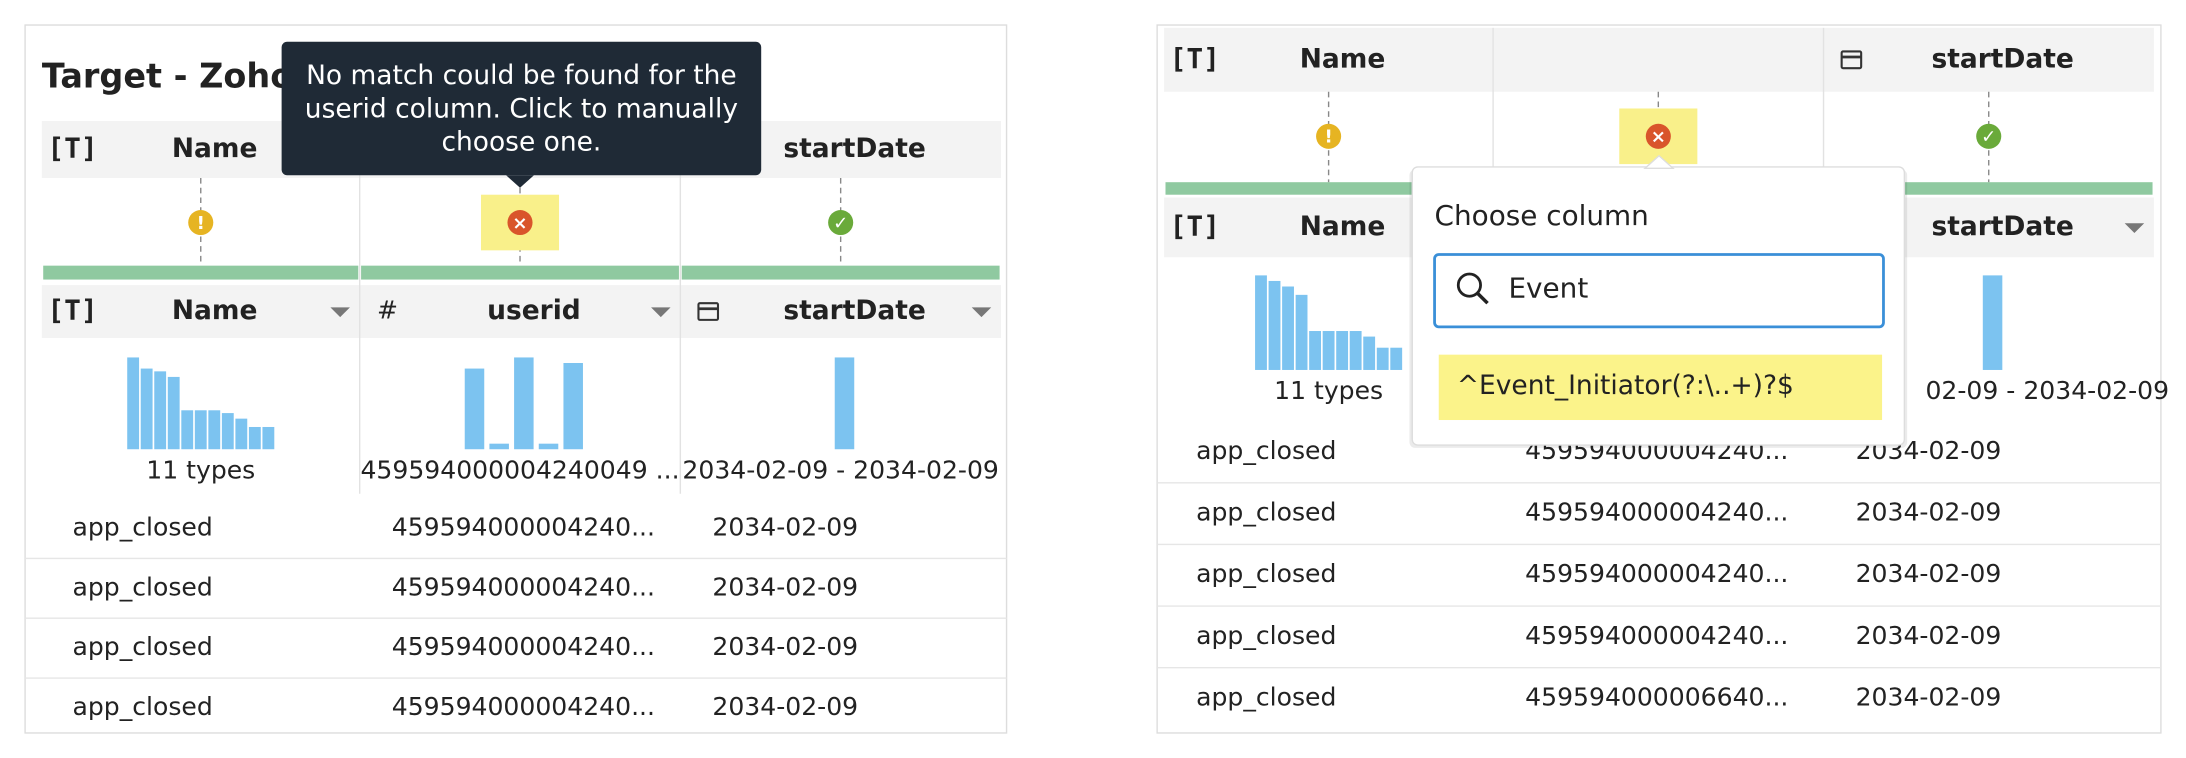  Describe the element at coordinates (521, 108) in the screenshot. I see `tooltip-text: userid column. Click to manually` at that location.